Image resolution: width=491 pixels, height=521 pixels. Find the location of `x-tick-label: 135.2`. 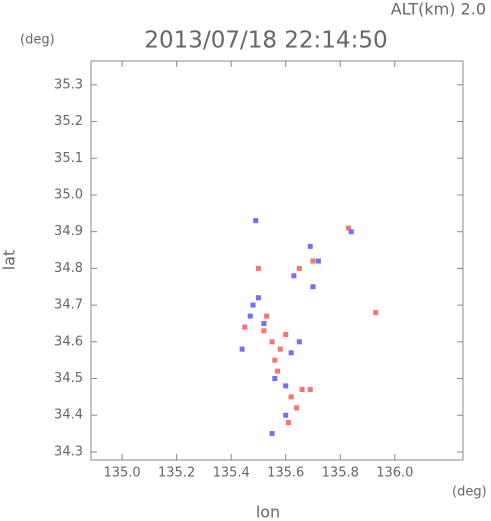

x-tick-label: 135.2 is located at coordinates (176, 473).